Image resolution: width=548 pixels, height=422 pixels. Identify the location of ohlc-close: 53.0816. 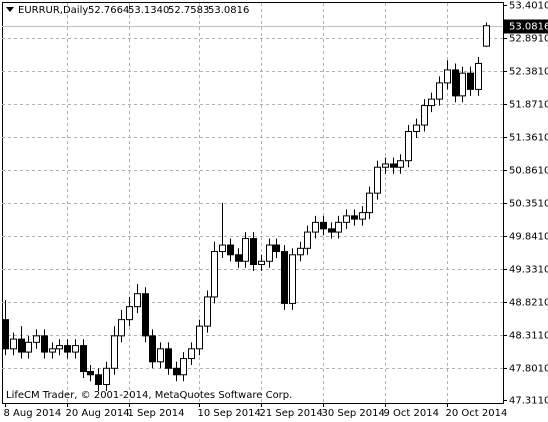
(228, 10).